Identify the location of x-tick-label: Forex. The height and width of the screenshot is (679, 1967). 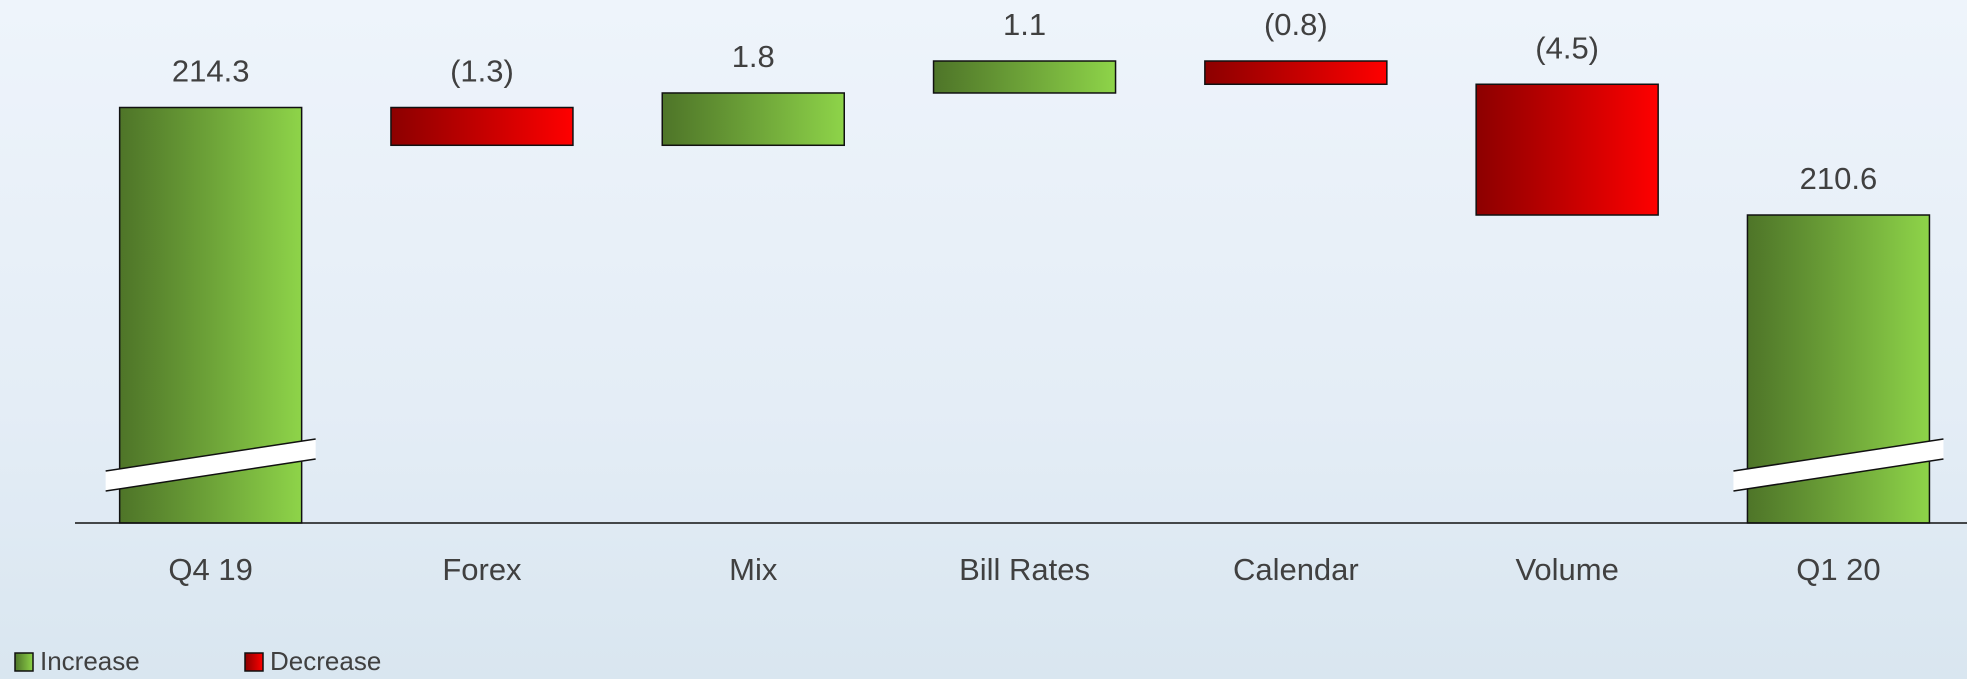
(482, 569).